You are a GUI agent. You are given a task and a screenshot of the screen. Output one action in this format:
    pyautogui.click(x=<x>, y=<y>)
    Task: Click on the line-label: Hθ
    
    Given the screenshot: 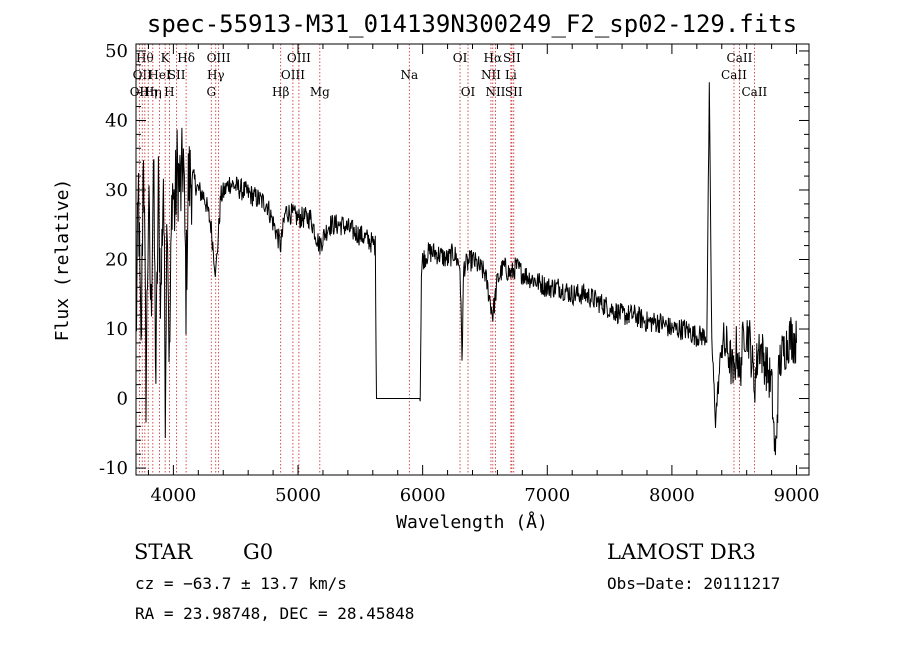 What is the action you would take?
    pyautogui.click(x=145, y=58)
    